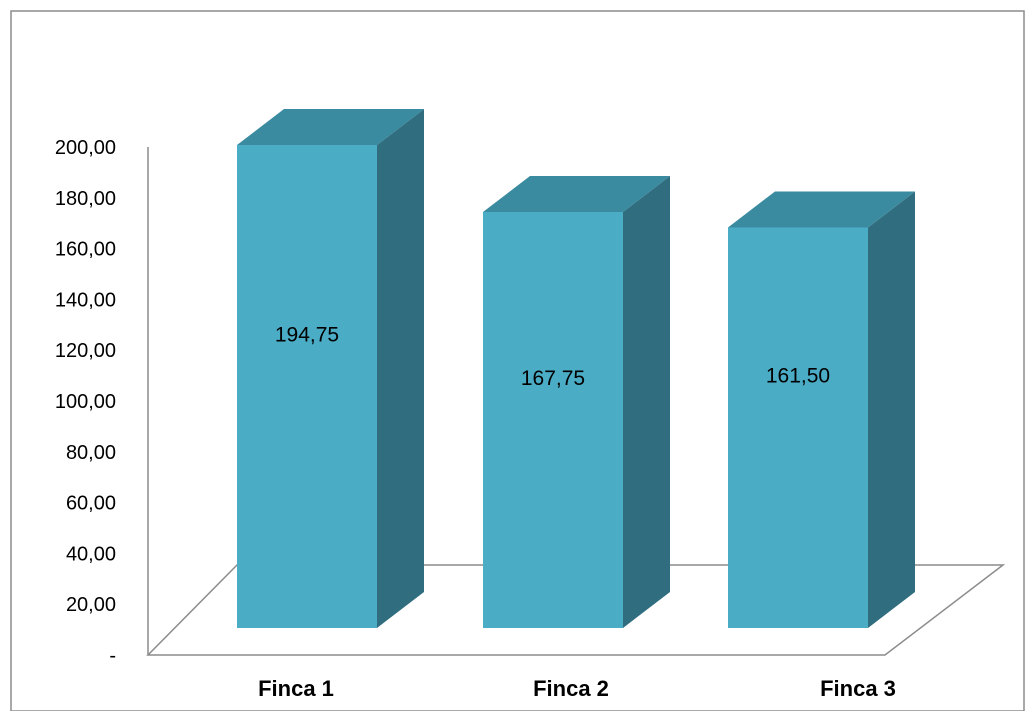  Describe the element at coordinates (112, 656) in the screenshot. I see `y-tick-label: -` at that location.